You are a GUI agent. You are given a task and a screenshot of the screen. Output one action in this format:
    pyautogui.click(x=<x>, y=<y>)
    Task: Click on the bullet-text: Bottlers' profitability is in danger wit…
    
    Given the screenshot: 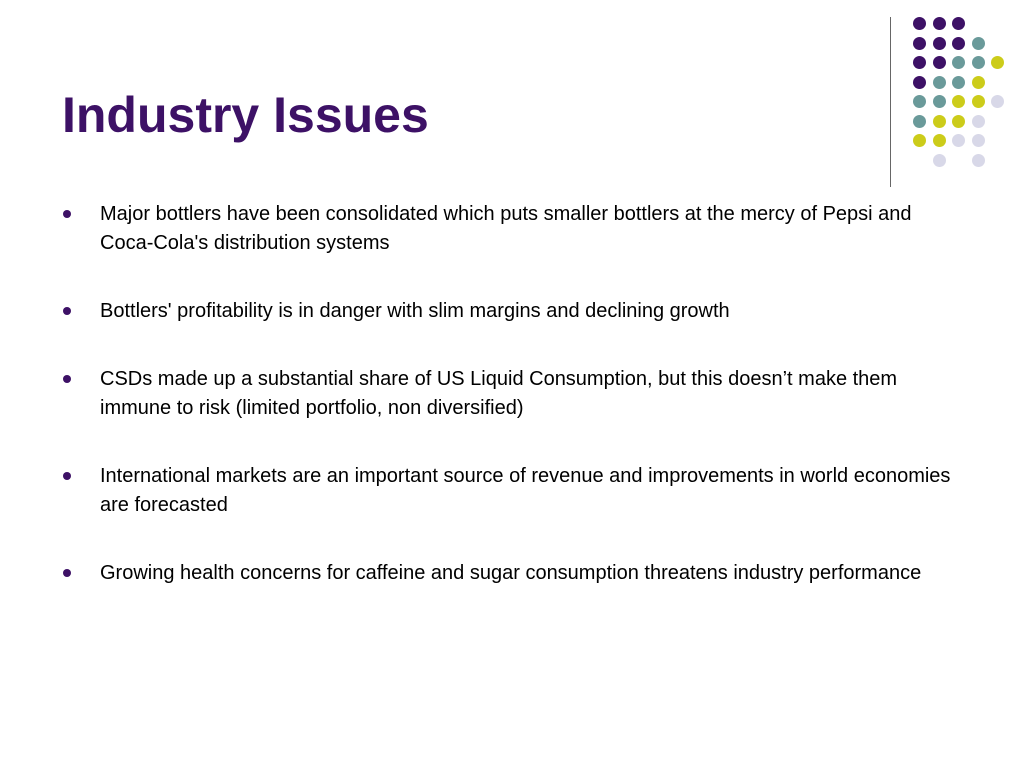 What is the action you would take?
    pyautogui.click(x=415, y=311)
    